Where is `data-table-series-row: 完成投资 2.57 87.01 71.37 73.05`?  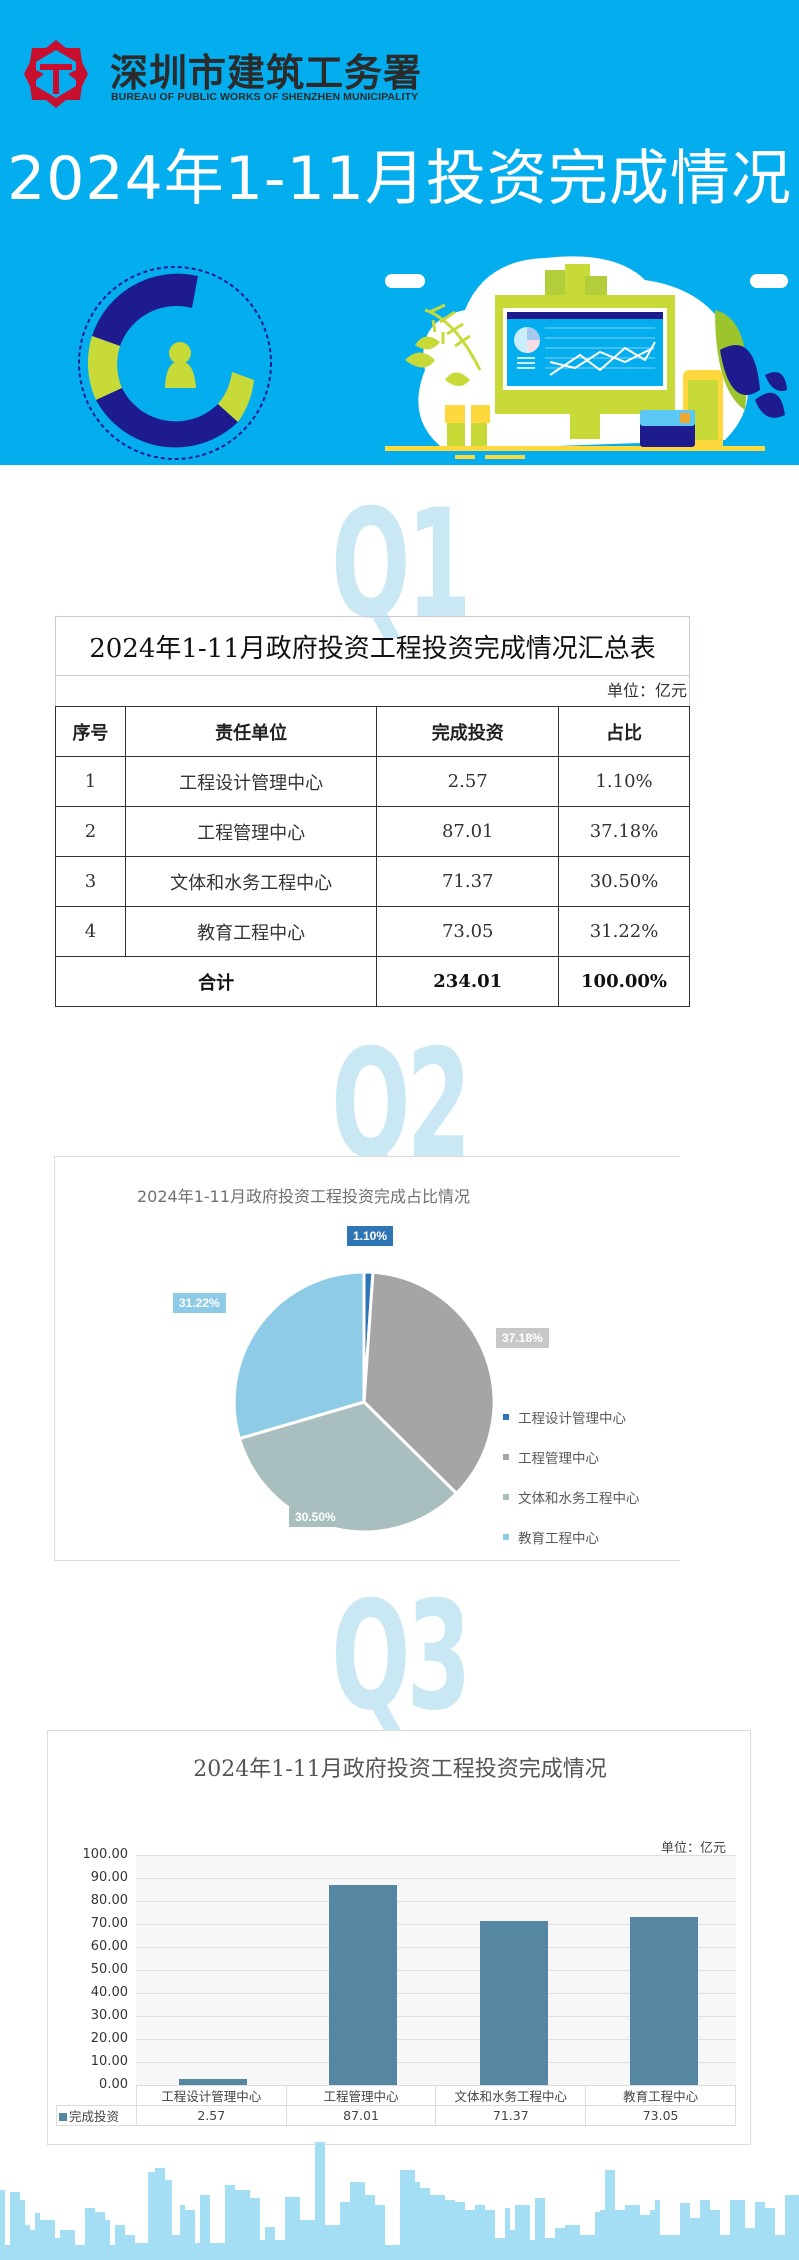 data-table-series-row: 完成投资 2.57 87.01 71.37 73.05 is located at coordinates (396, 2115).